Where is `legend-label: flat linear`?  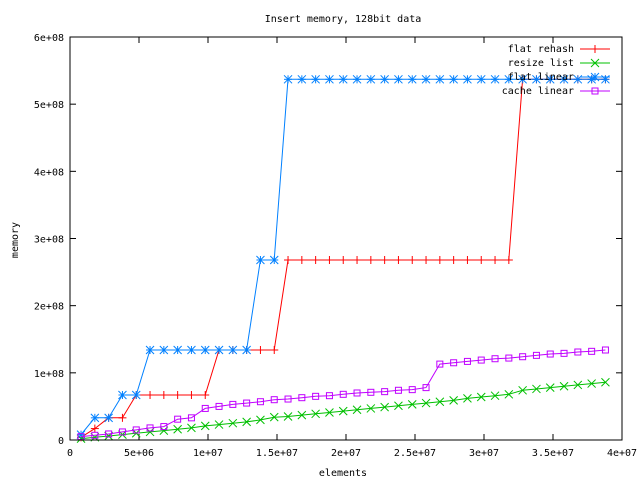
legend-label: flat linear is located at coordinates (541, 77).